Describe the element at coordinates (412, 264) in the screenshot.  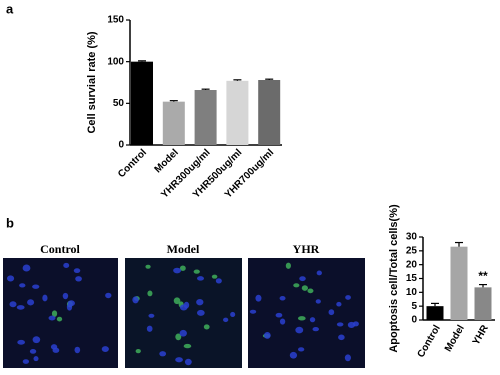
I see `y-tick-label: 20` at that location.